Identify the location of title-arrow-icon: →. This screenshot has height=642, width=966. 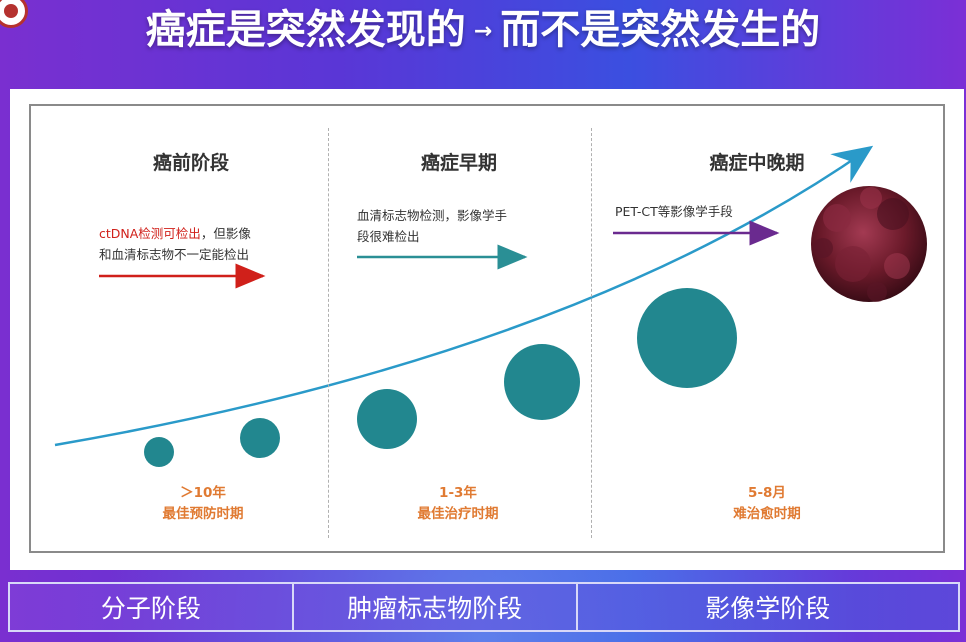
(483, 31).